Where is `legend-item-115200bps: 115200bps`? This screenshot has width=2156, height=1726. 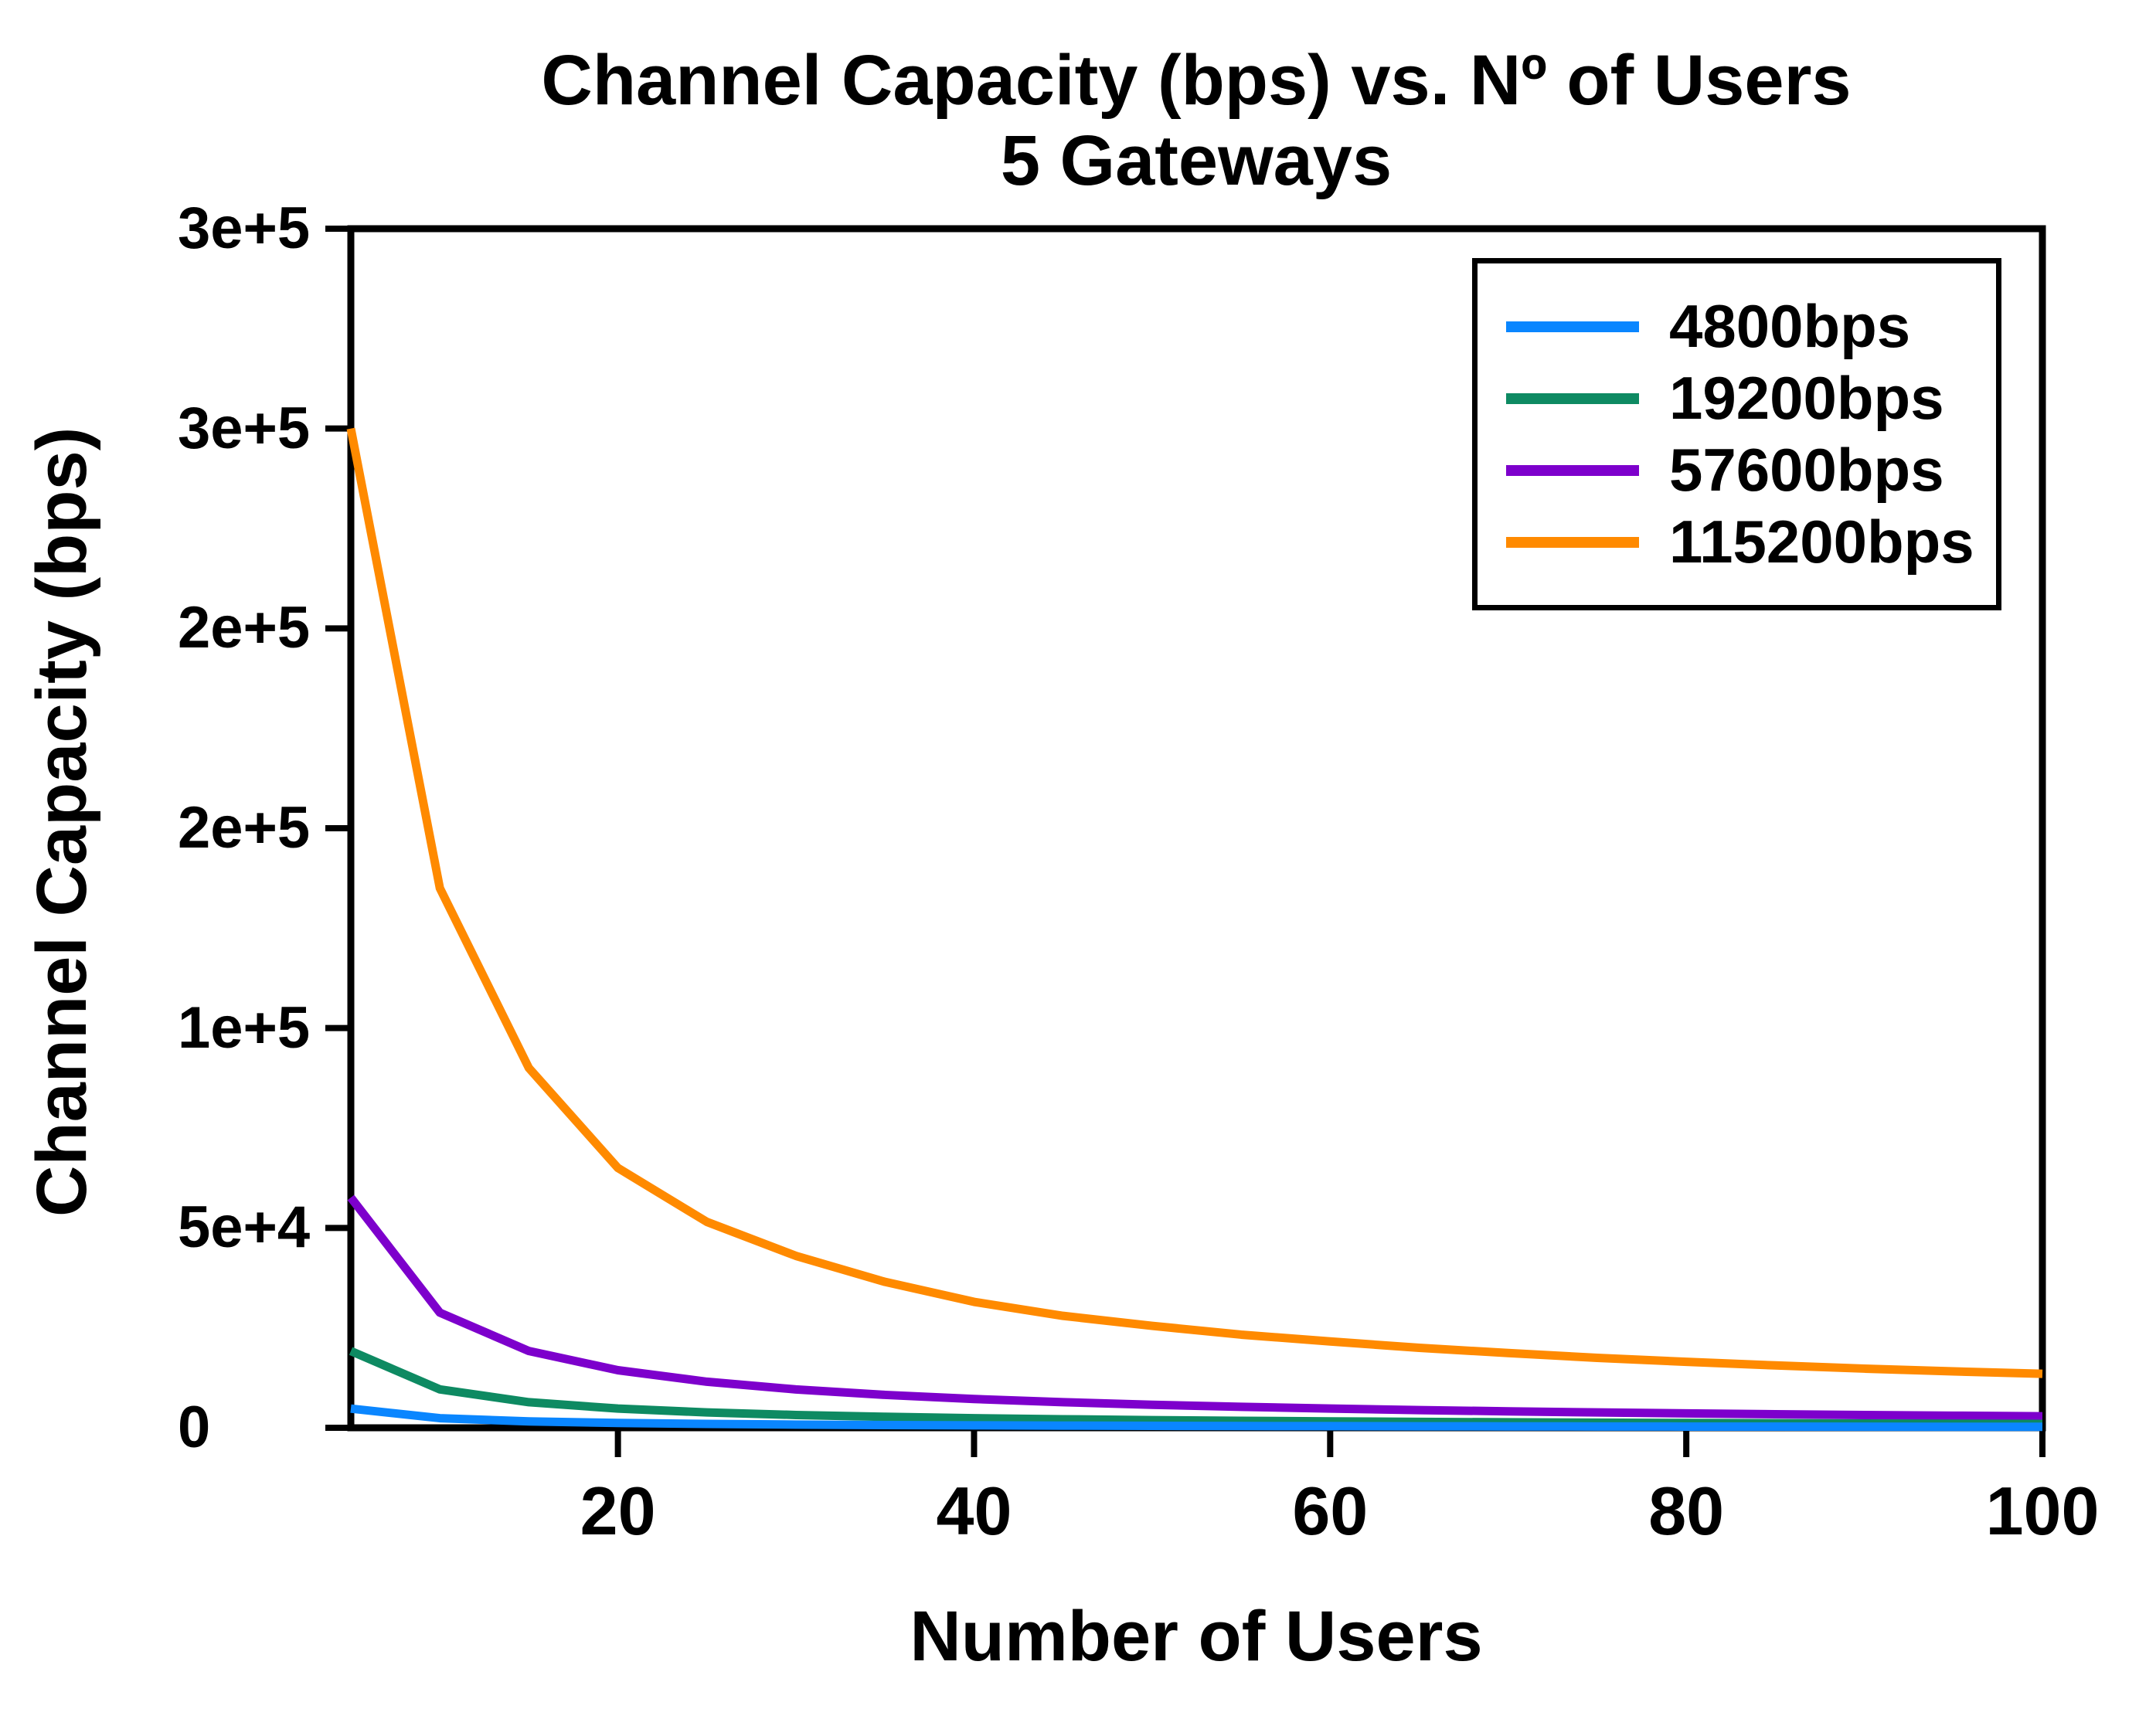 legend-item-115200bps: 115200bps is located at coordinates (1737, 542).